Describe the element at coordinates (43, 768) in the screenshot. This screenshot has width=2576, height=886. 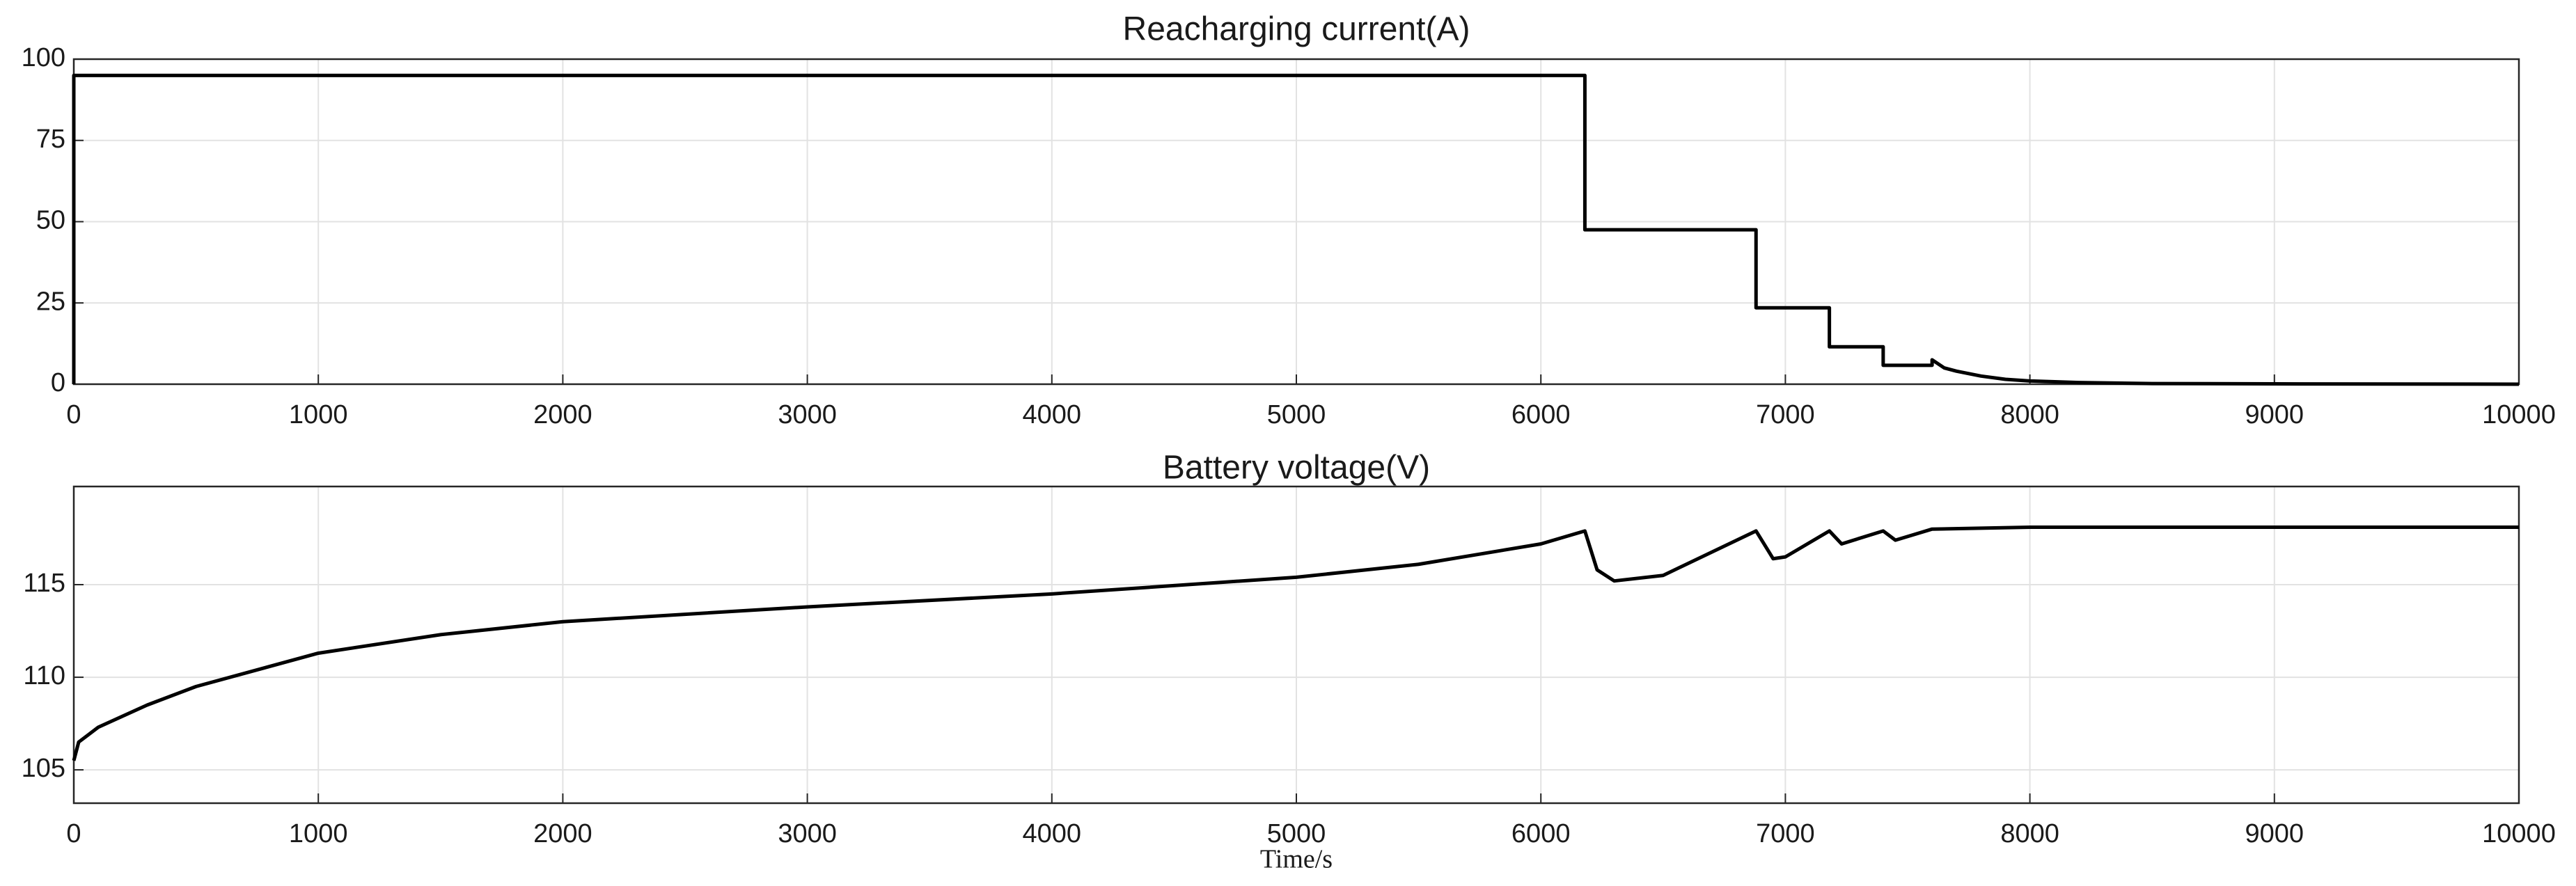
I see `y-tick-label: 105` at that location.